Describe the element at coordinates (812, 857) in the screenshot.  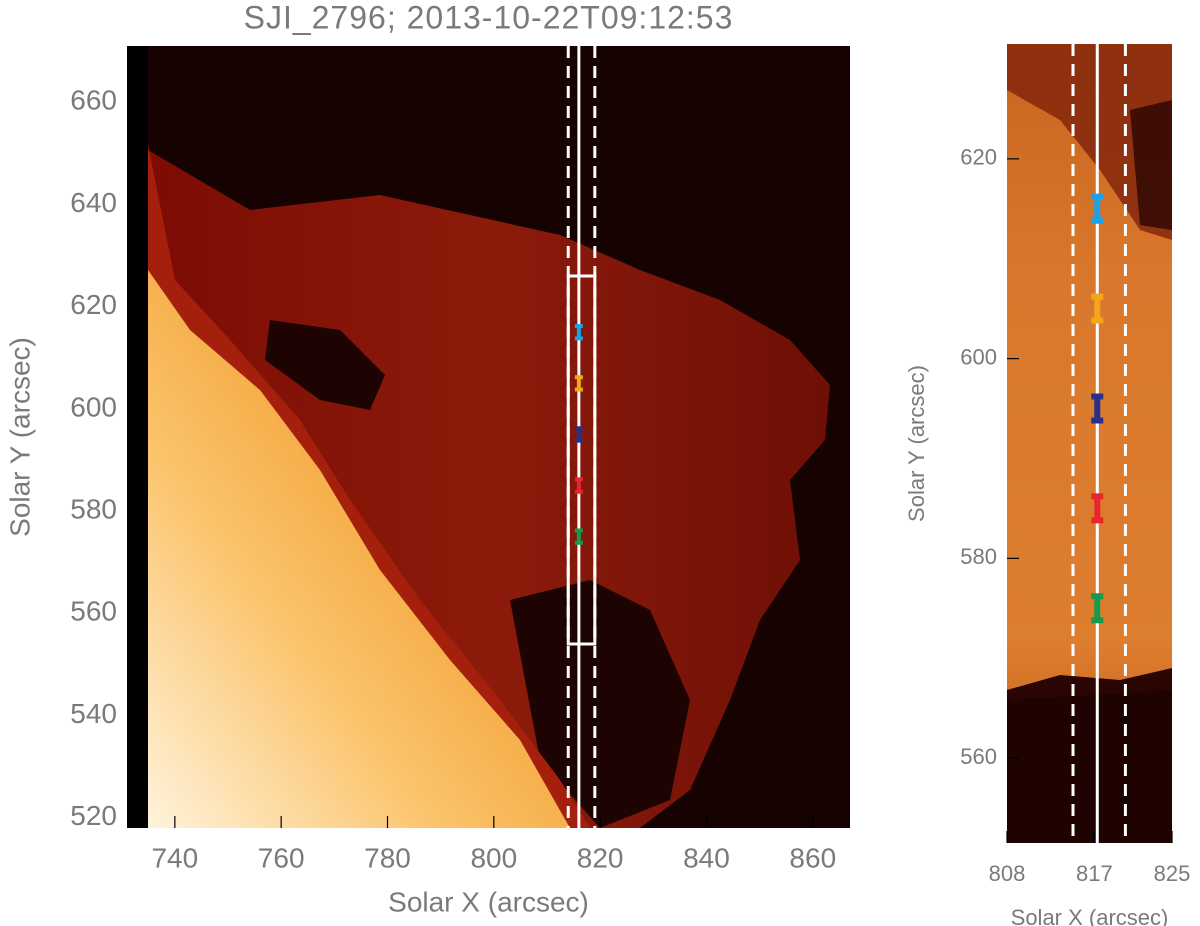
I see `x-tick-label: 860` at that location.